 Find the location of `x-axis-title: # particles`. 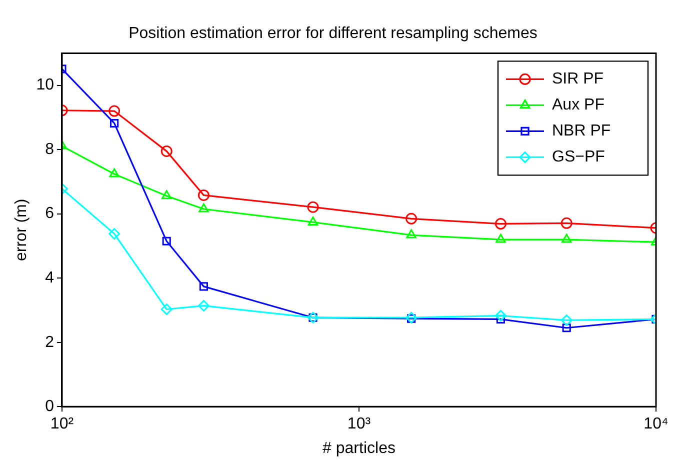

x-axis-title: # particles is located at coordinates (359, 448).